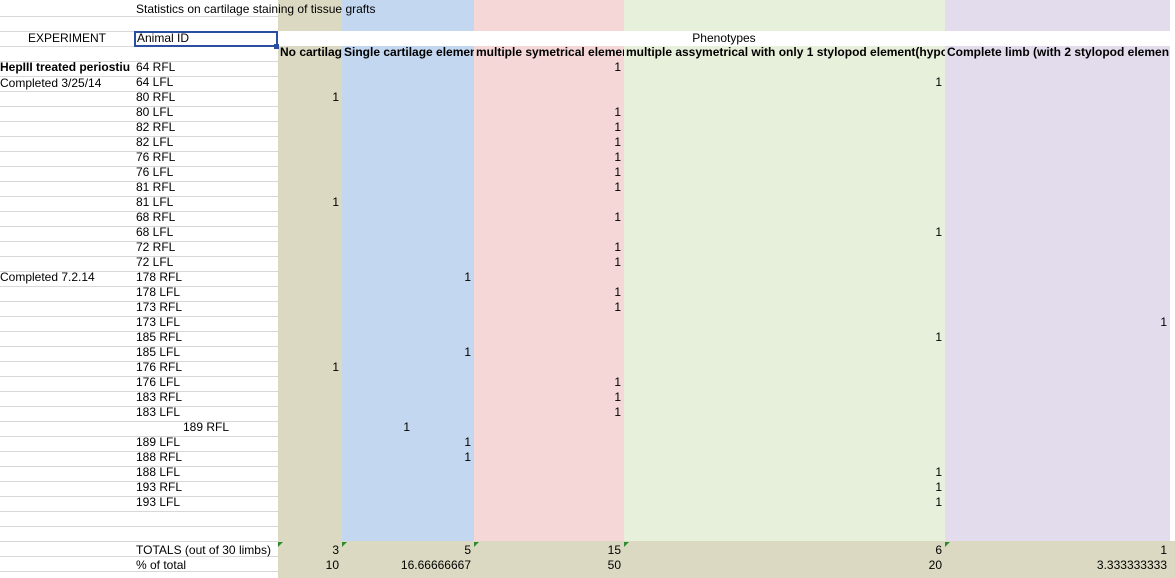 The image size is (1175, 578). What do you see at coordinates (155, 202) in the screenshot?
I see `animal-id-cell: 81 LFL` at bounding box center [155, 202].